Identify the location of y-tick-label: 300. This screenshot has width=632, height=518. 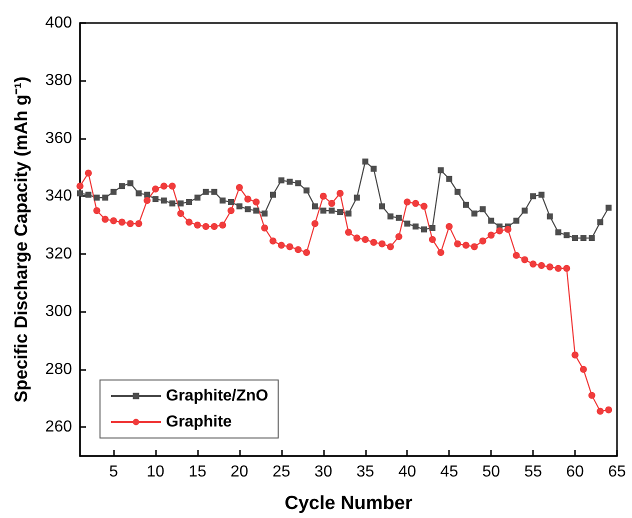
(58, 311).